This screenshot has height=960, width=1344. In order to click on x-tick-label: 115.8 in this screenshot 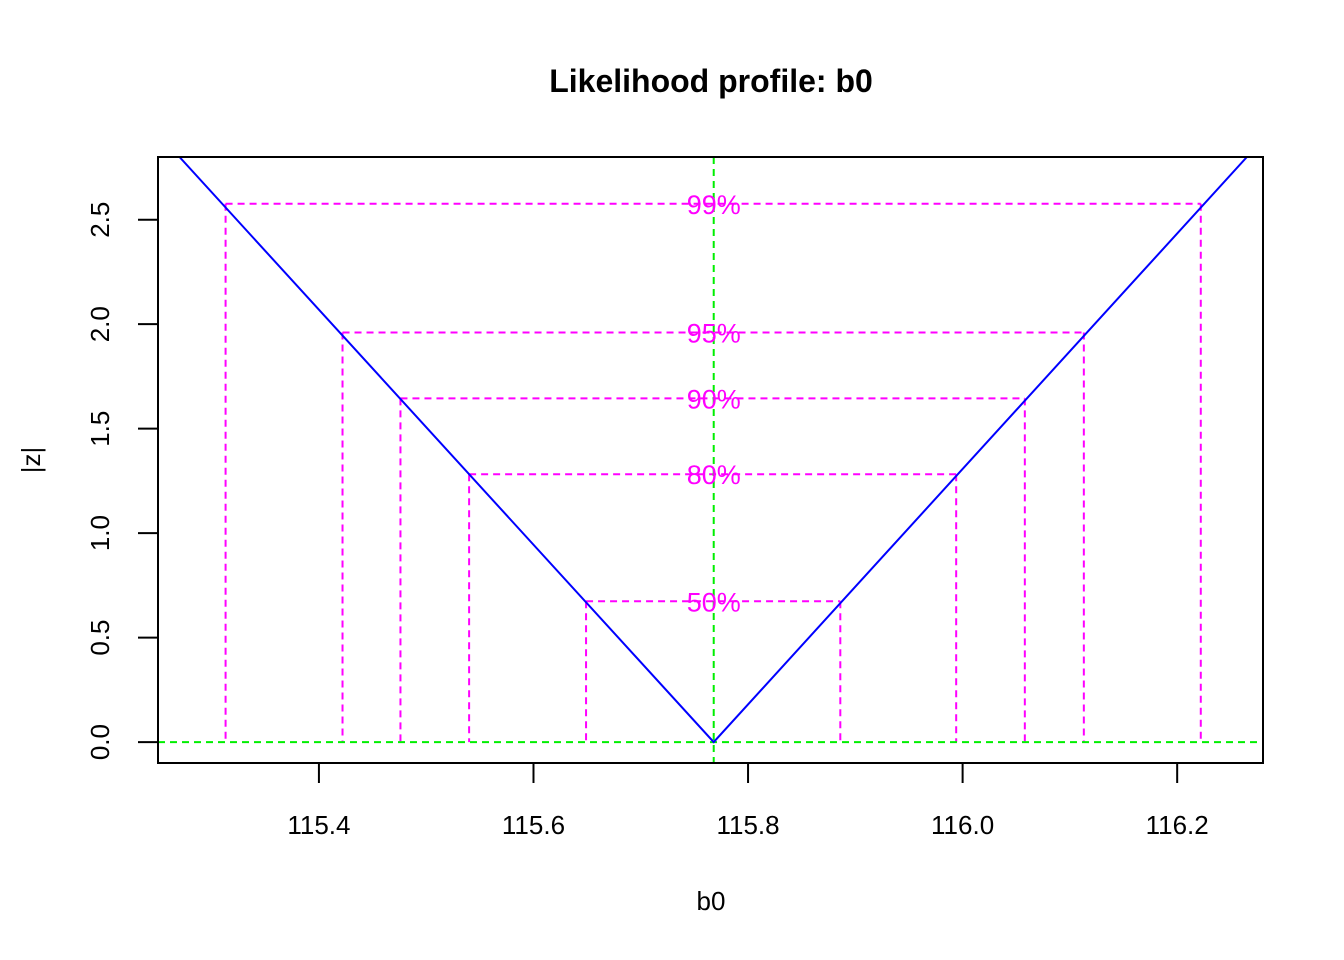, I will do `click(747, 825)`.